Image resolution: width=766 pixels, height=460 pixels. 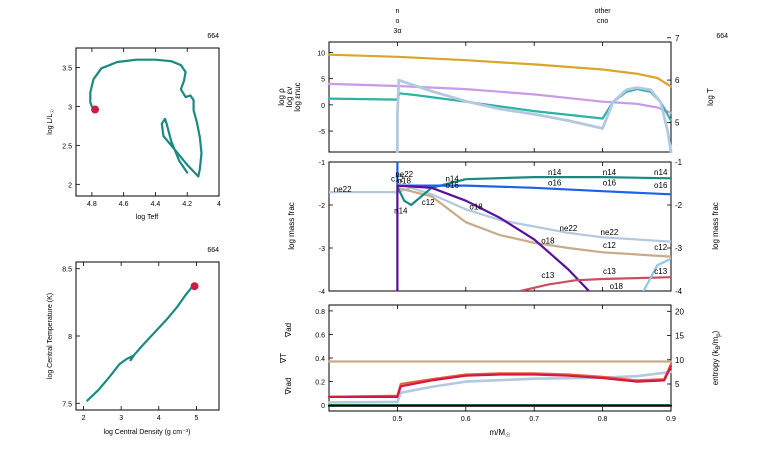 What do you see at coordinates (70, 185) in the screenshot?
I see `hr-ytick-label: 2` at bounding box center [70, 185].